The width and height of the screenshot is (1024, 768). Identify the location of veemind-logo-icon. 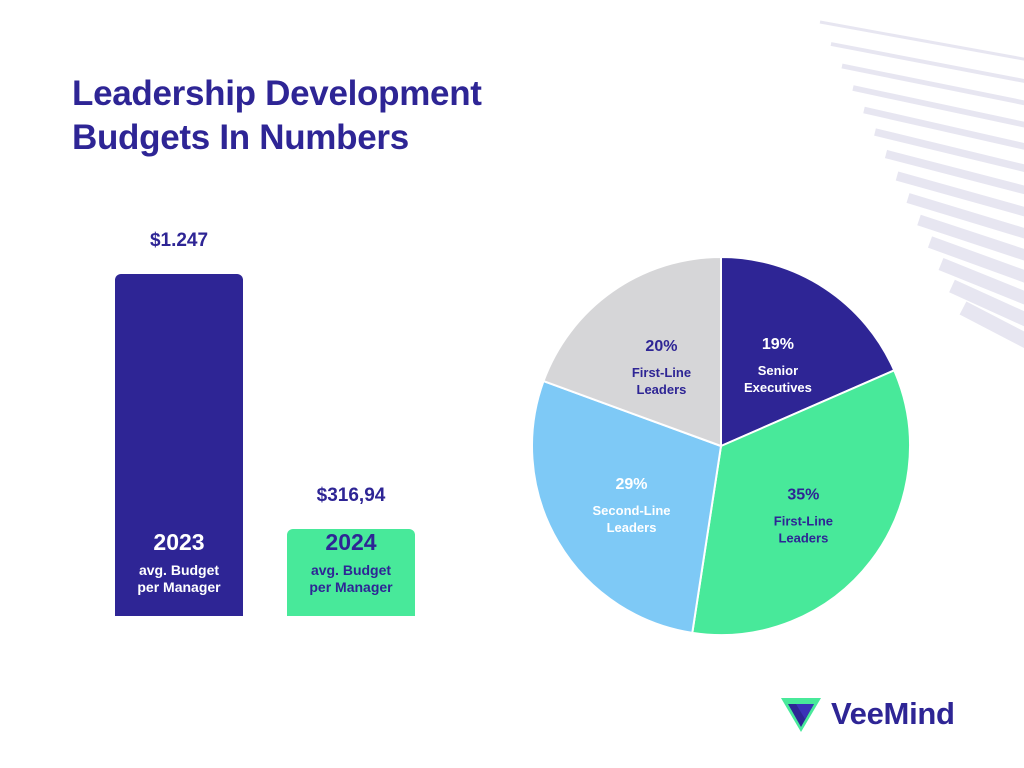
(801, 715).